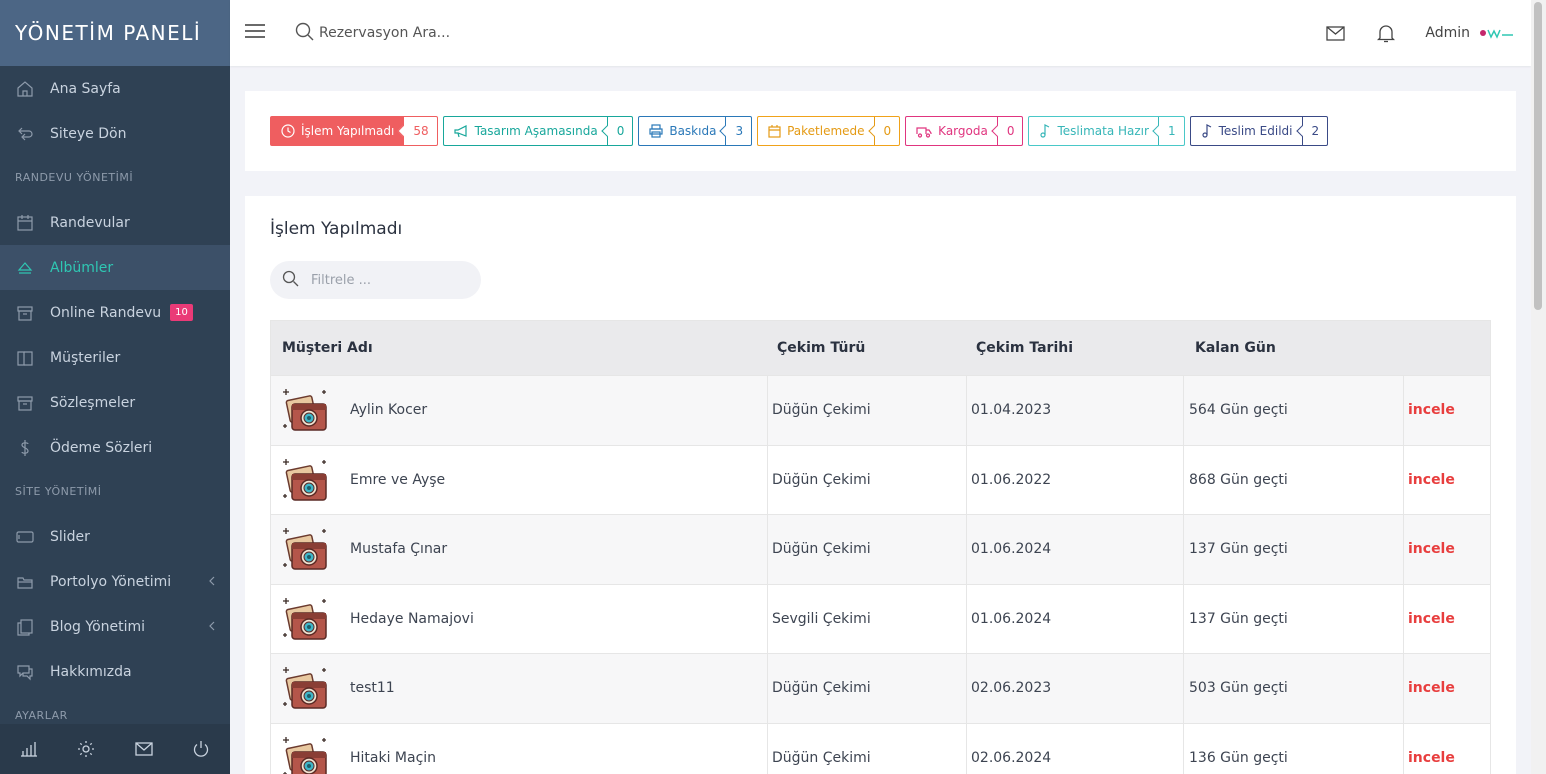 Image resolution: width=1546 pixels, height=774 pixels. What do you see at coordinates (519, 410) in the screenshot?
I see `customer-cell: Aylin Kocer` at bounding box center [519, 410].